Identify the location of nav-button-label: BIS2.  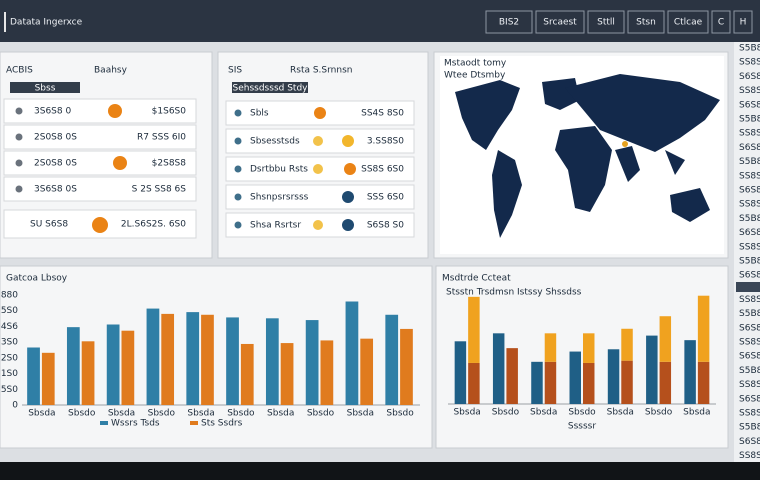
(509, 23).